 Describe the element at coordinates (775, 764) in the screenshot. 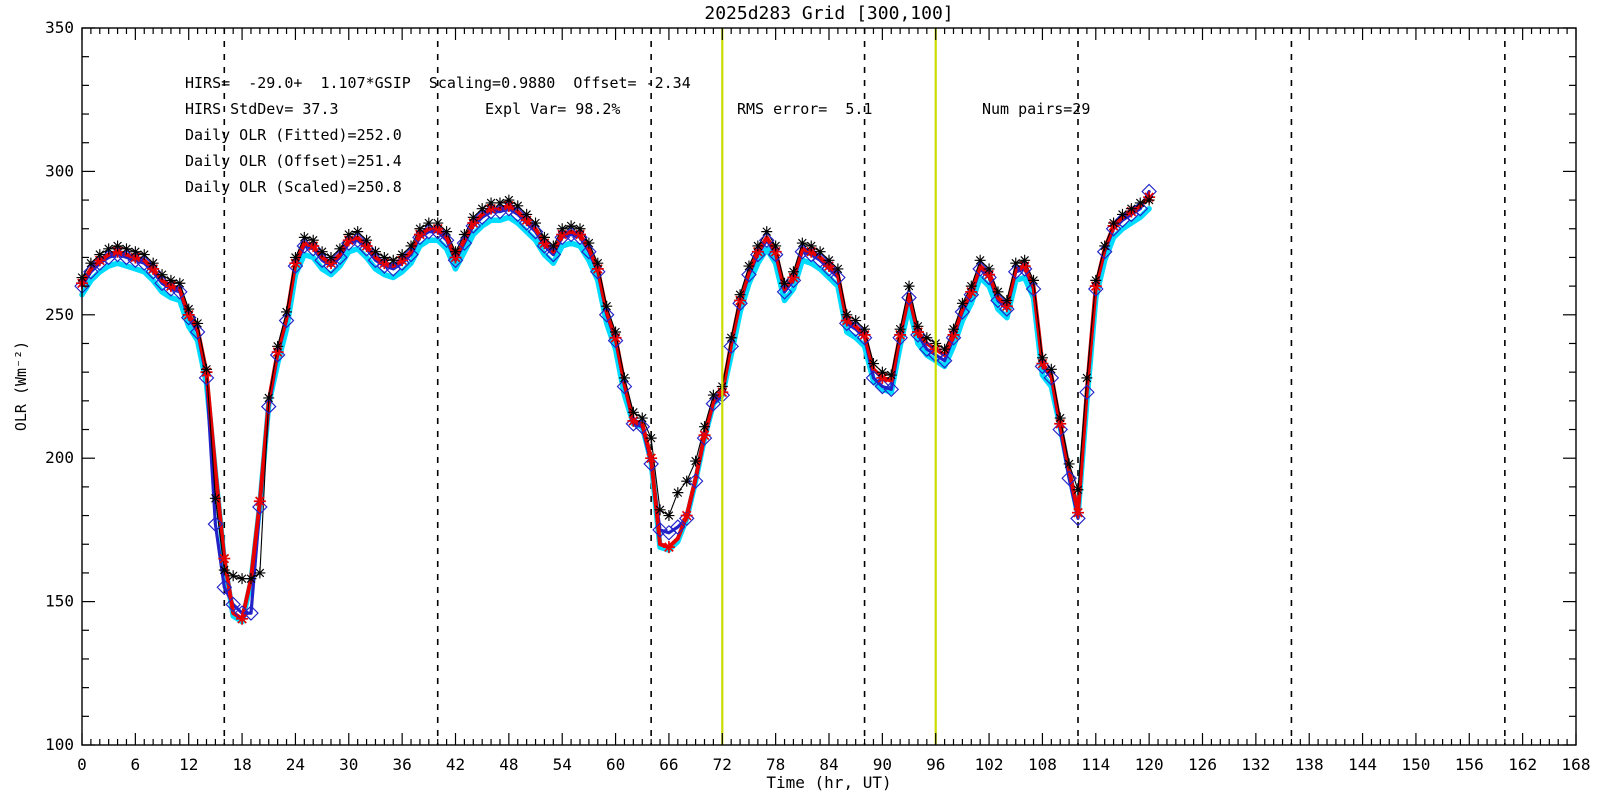

I see `svg-text: 78` at that location.